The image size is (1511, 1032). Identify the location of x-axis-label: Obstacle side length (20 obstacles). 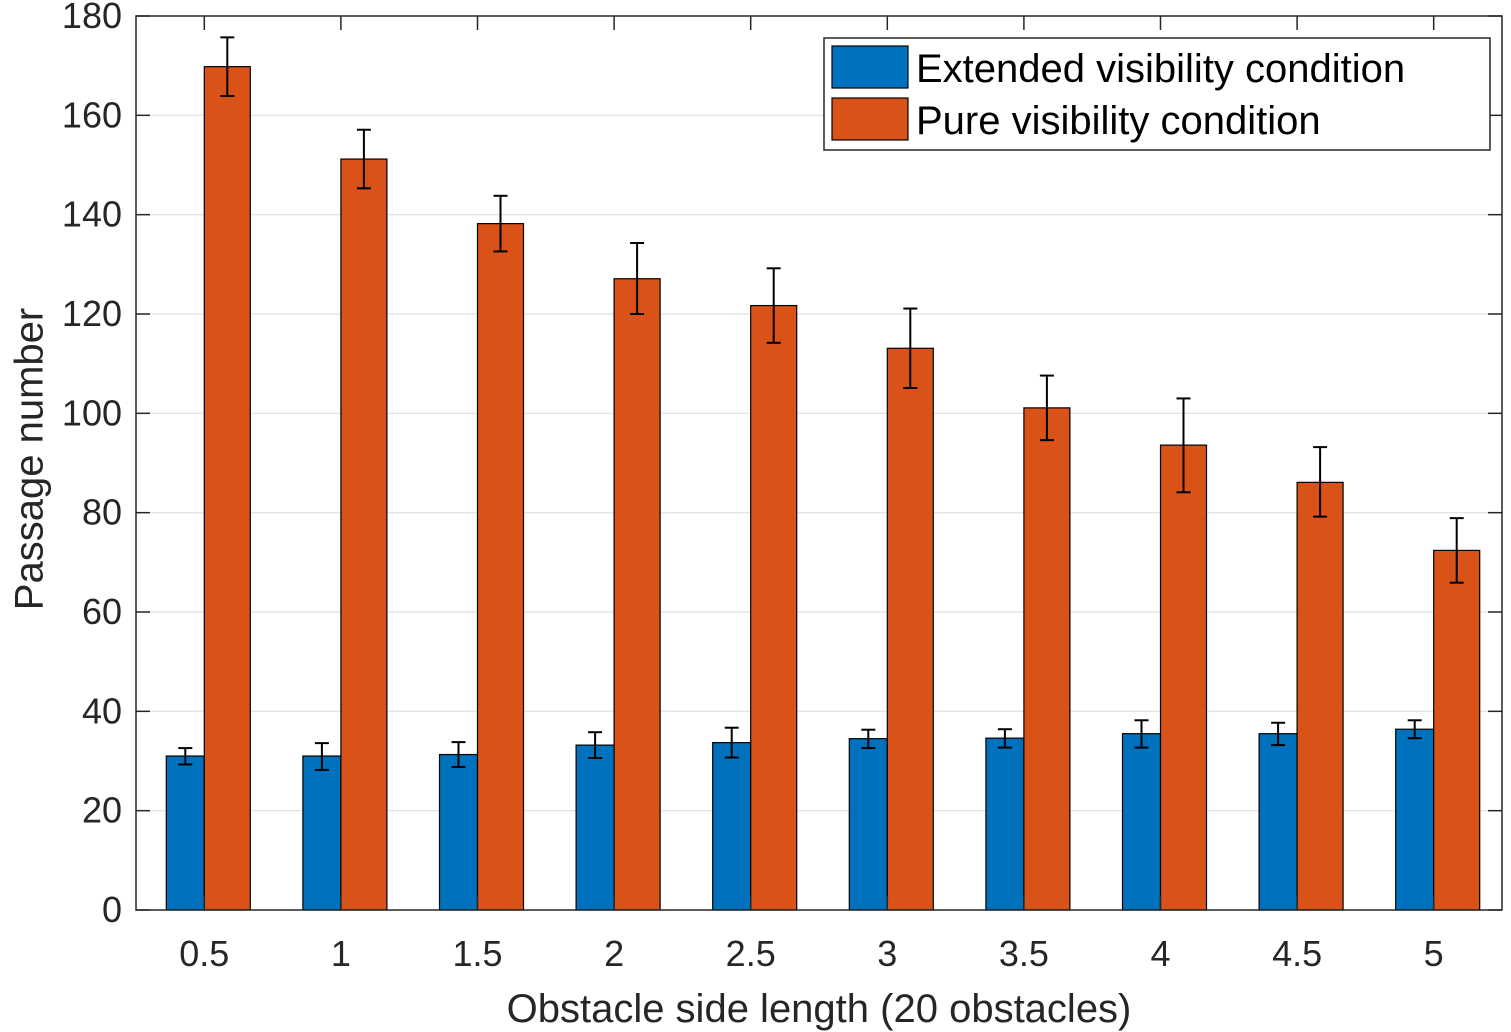
(819, 1009).